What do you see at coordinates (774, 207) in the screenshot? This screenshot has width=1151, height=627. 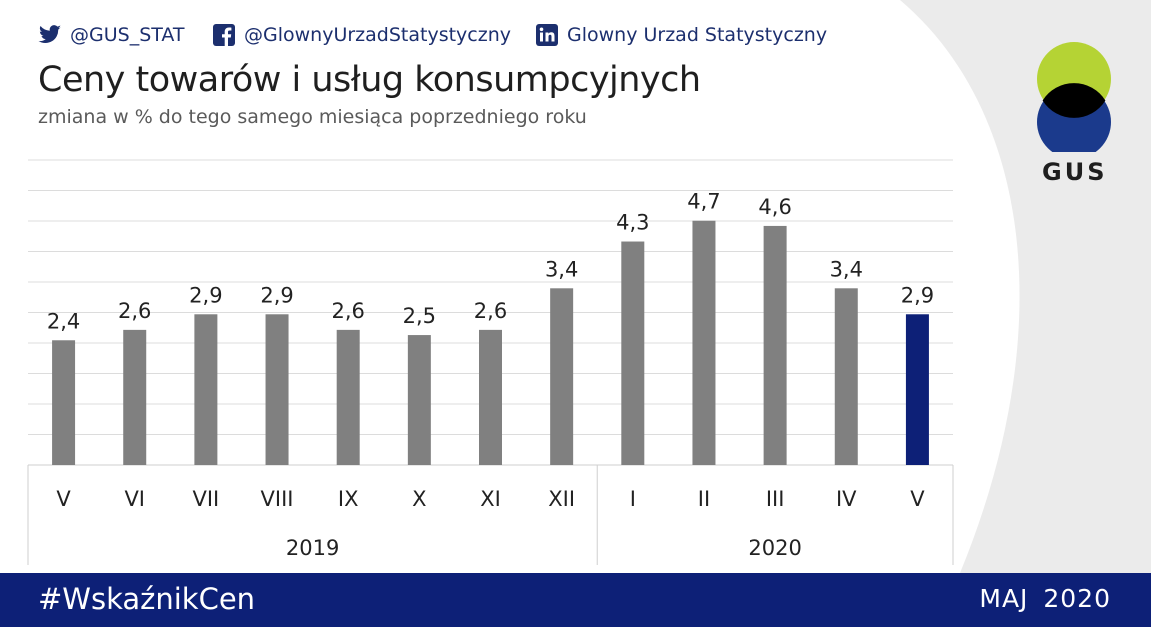 I see `data-label: 4,6` at bounding box center [774, 207].